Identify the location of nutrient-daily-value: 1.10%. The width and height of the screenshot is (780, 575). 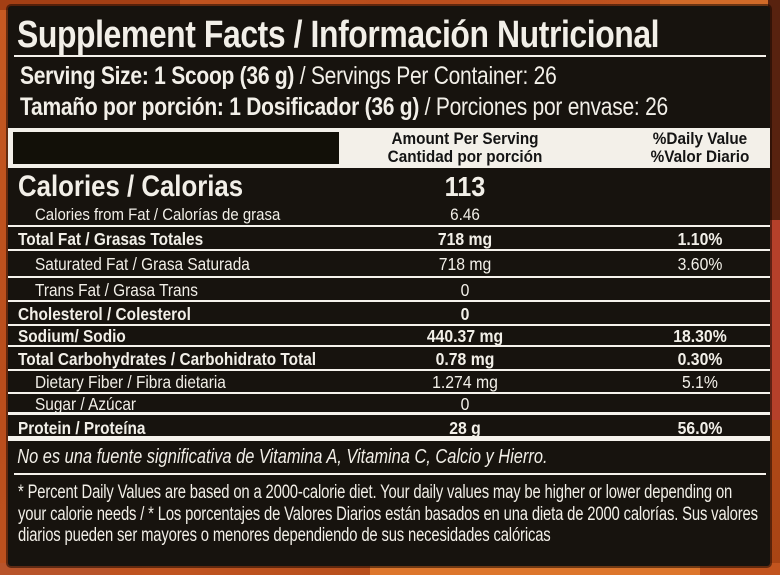
(700, 239).